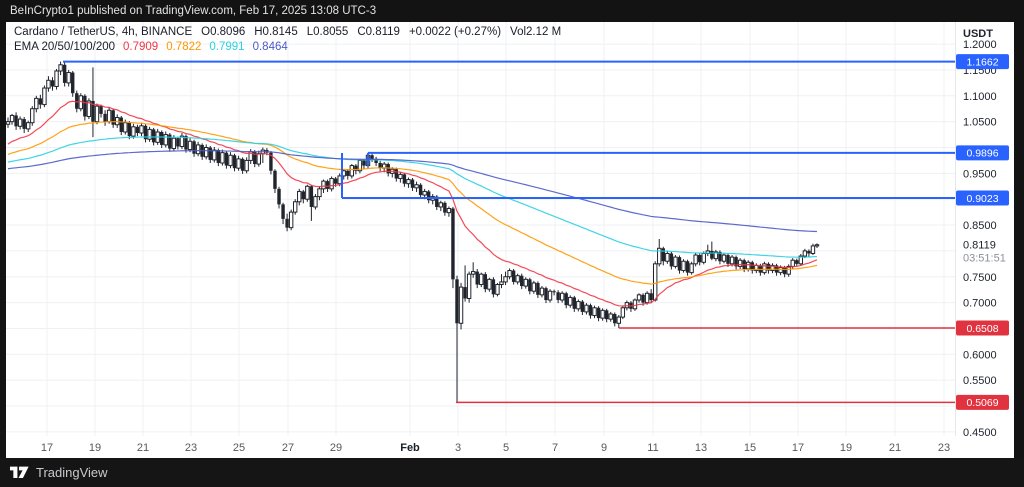 This screenshot has width=1024, height=487. Describe the element at coordinates (980, 123) in the screenshot. I see `price-tick-label: 1.0500` at that location.